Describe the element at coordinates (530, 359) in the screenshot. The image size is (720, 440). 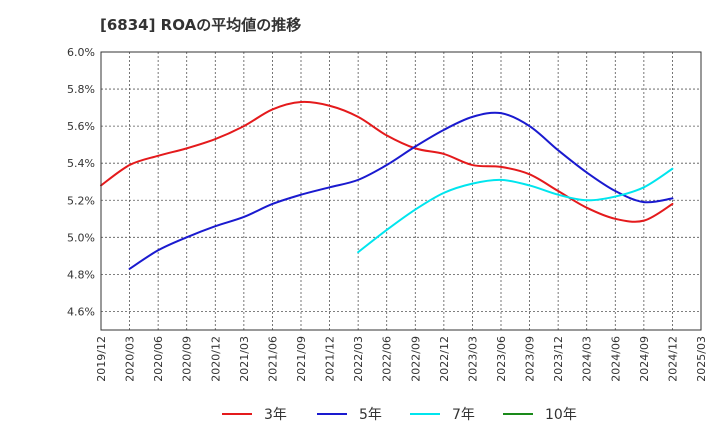
I see `x-tick-label: 2023/09` at that location.